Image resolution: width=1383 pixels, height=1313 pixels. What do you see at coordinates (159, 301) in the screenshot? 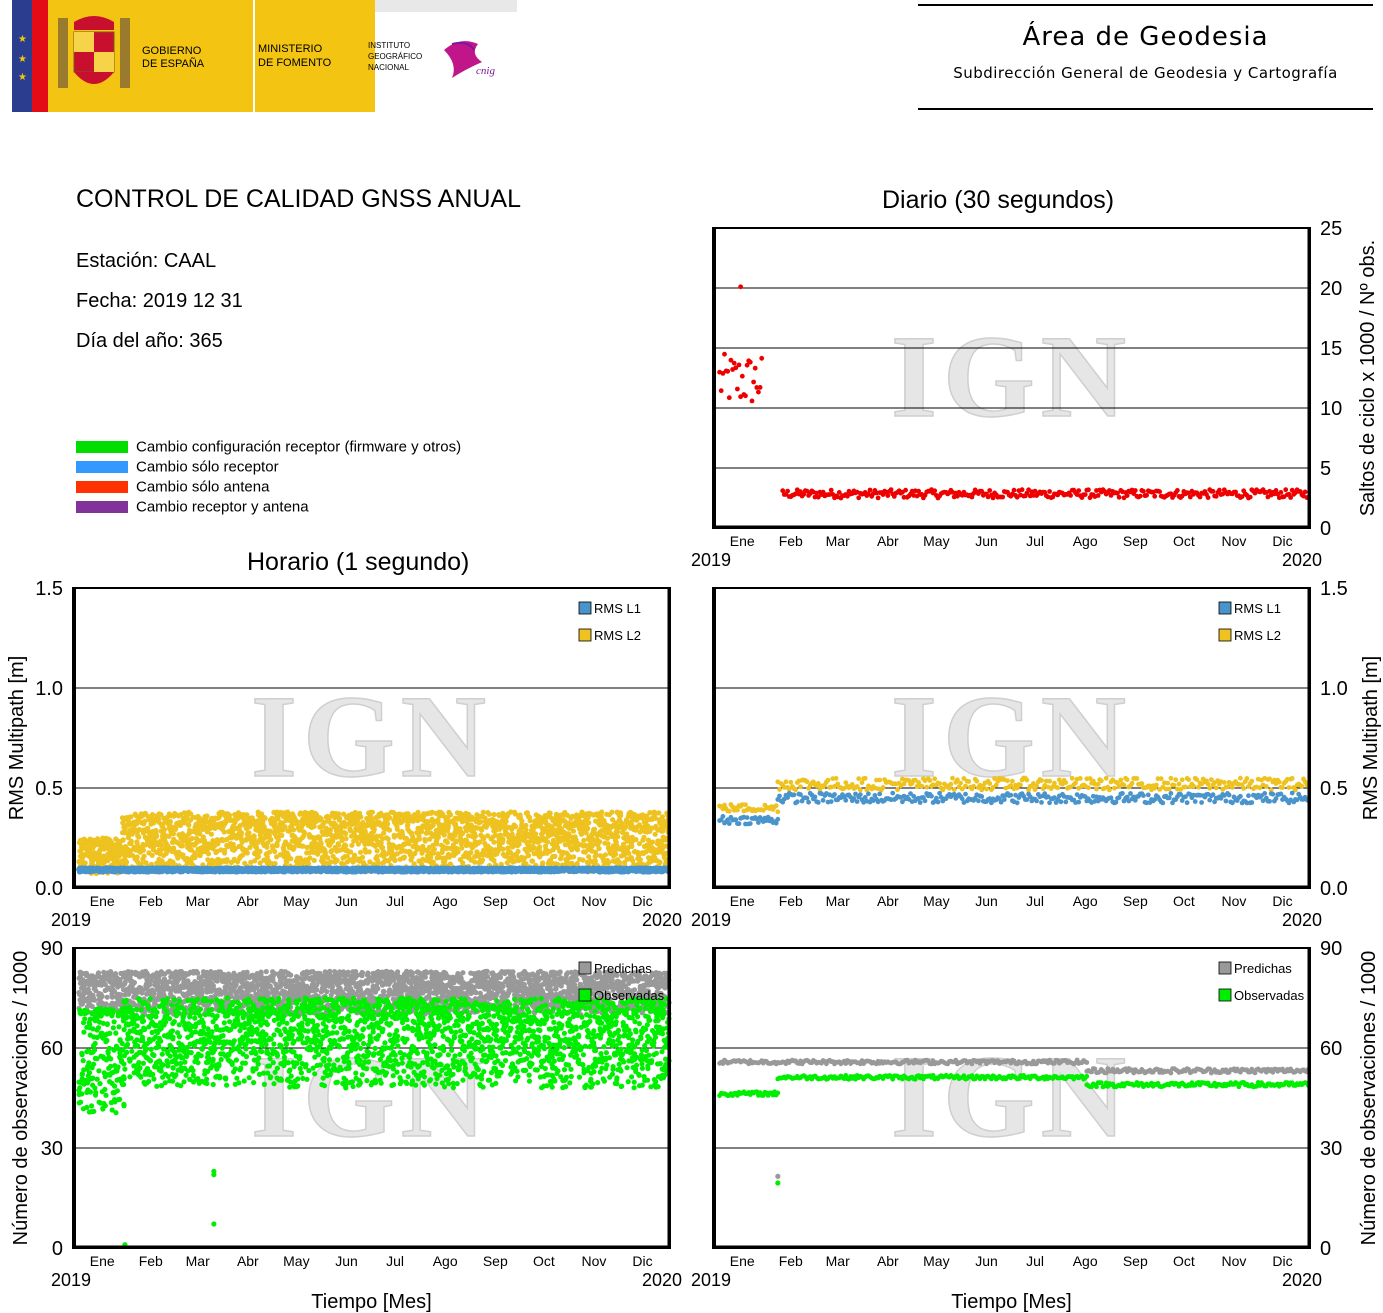
I see `date-info: Fecha: 2019 12 31` at bounding box center [159, 301].